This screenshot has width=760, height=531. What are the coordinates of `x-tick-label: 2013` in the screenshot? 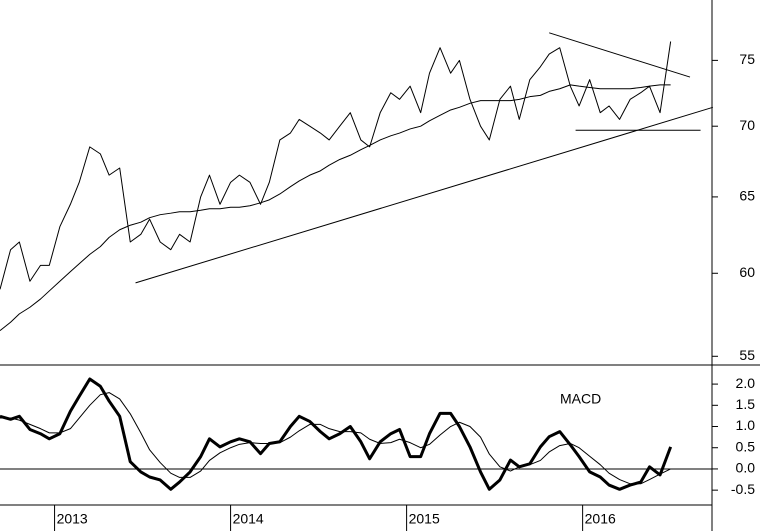 It's located at (72, 519).